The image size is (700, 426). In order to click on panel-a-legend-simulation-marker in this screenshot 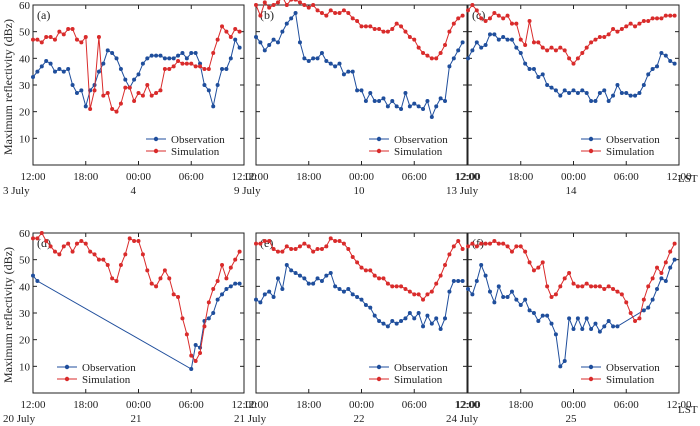, I will do `click(156, 151)`.